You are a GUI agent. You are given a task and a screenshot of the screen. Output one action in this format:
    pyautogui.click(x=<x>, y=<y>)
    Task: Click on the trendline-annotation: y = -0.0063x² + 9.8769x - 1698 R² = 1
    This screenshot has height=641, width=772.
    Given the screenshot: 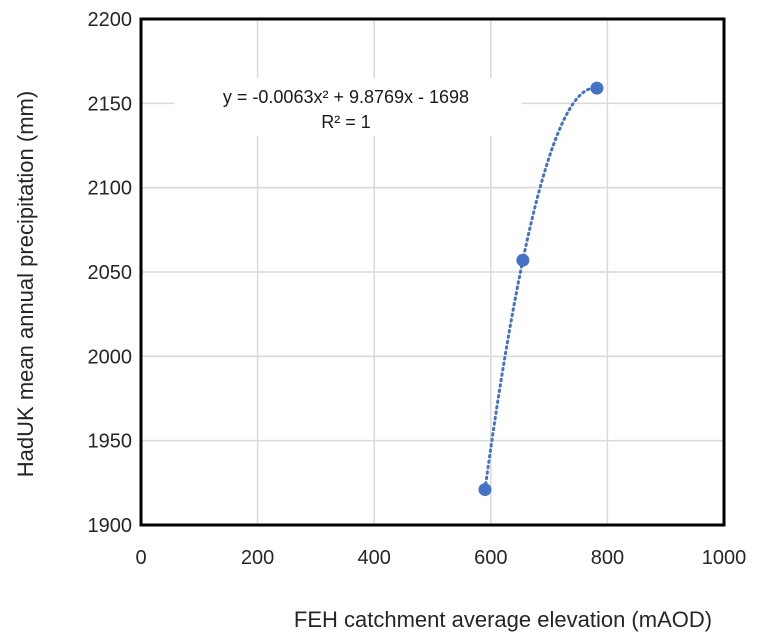 What is the action you would take?
    pyautogui.click(x=348, y=107)
    